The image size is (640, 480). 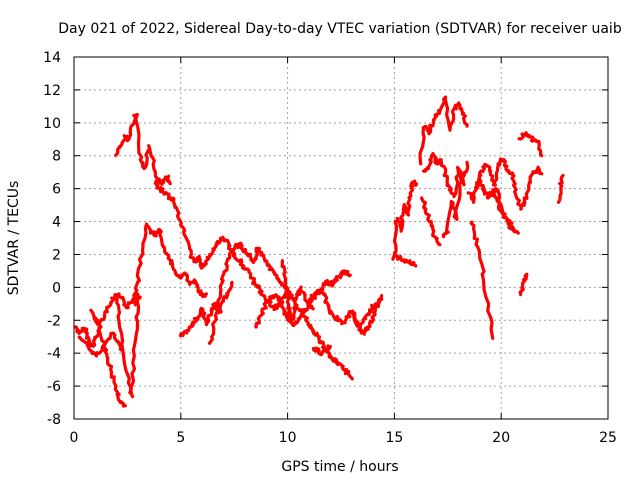 I want to click on y-tick-label: -8, so click(x=54, y=420).